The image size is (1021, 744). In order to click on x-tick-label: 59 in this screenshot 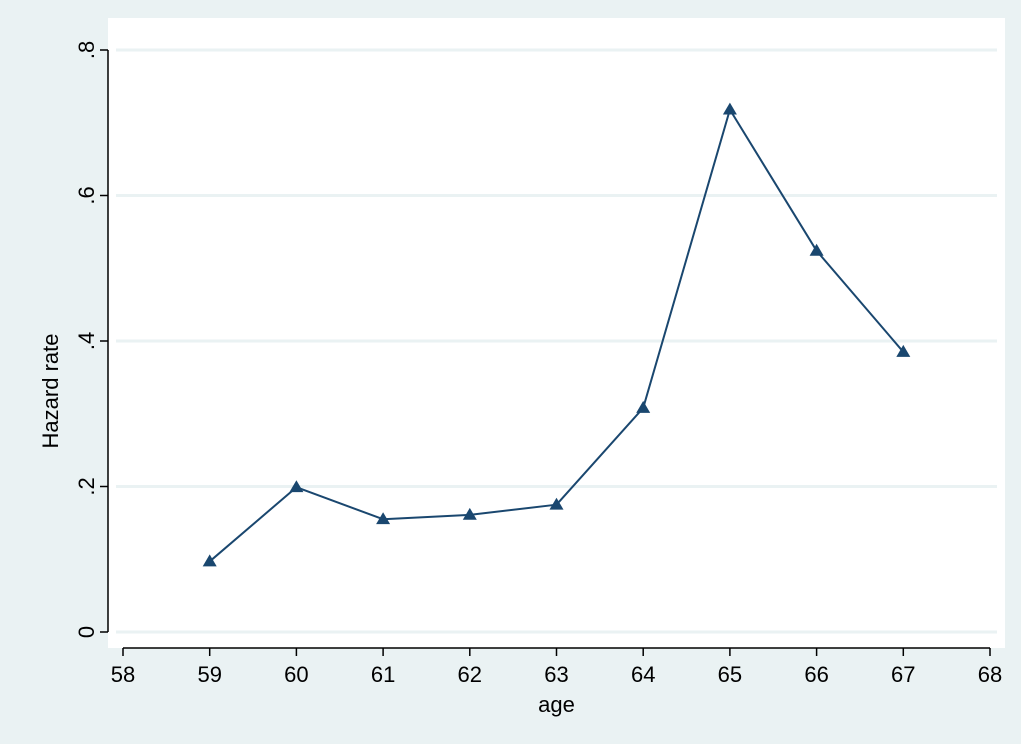, I will do `click(209, 674)`.